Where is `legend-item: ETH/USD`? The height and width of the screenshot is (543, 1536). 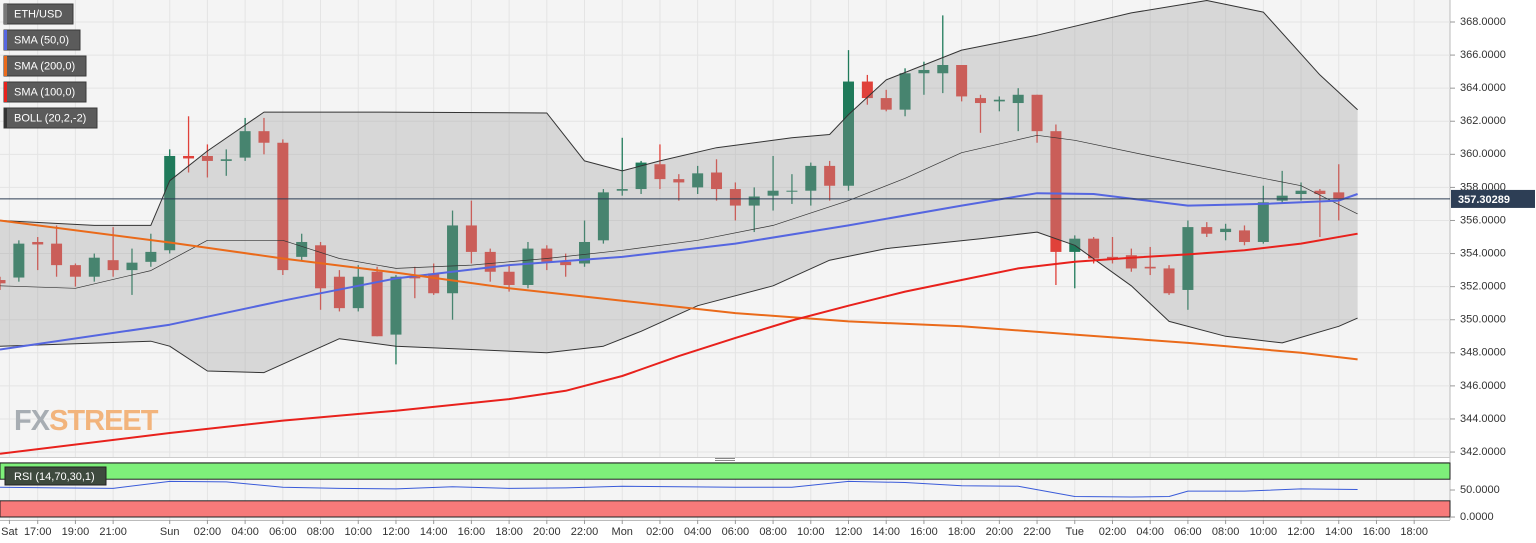 legend-item: ETH/USD is located at coordinates (38, 14).